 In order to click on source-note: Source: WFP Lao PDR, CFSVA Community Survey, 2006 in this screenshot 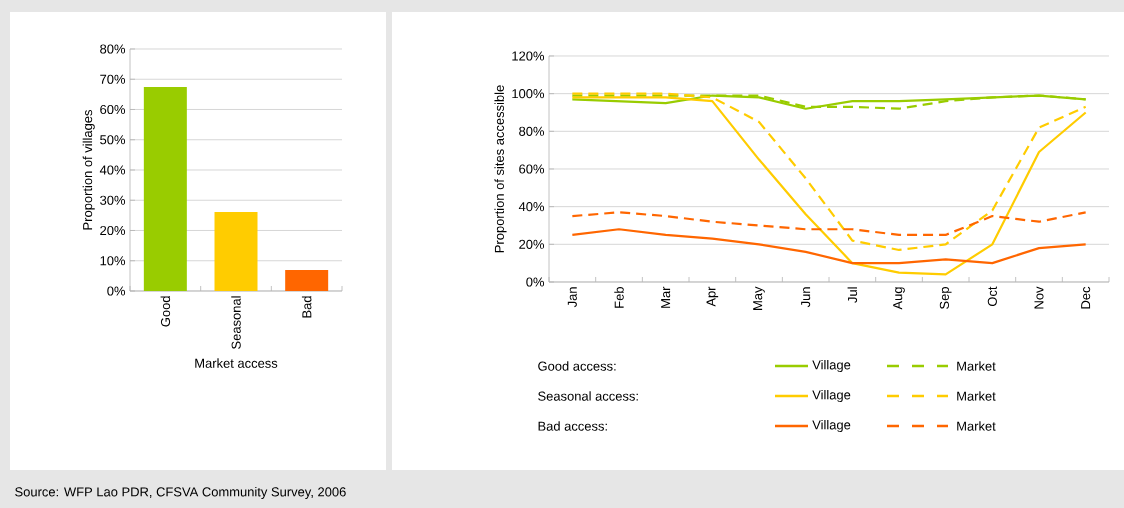, I will do `click(180, 493)`.